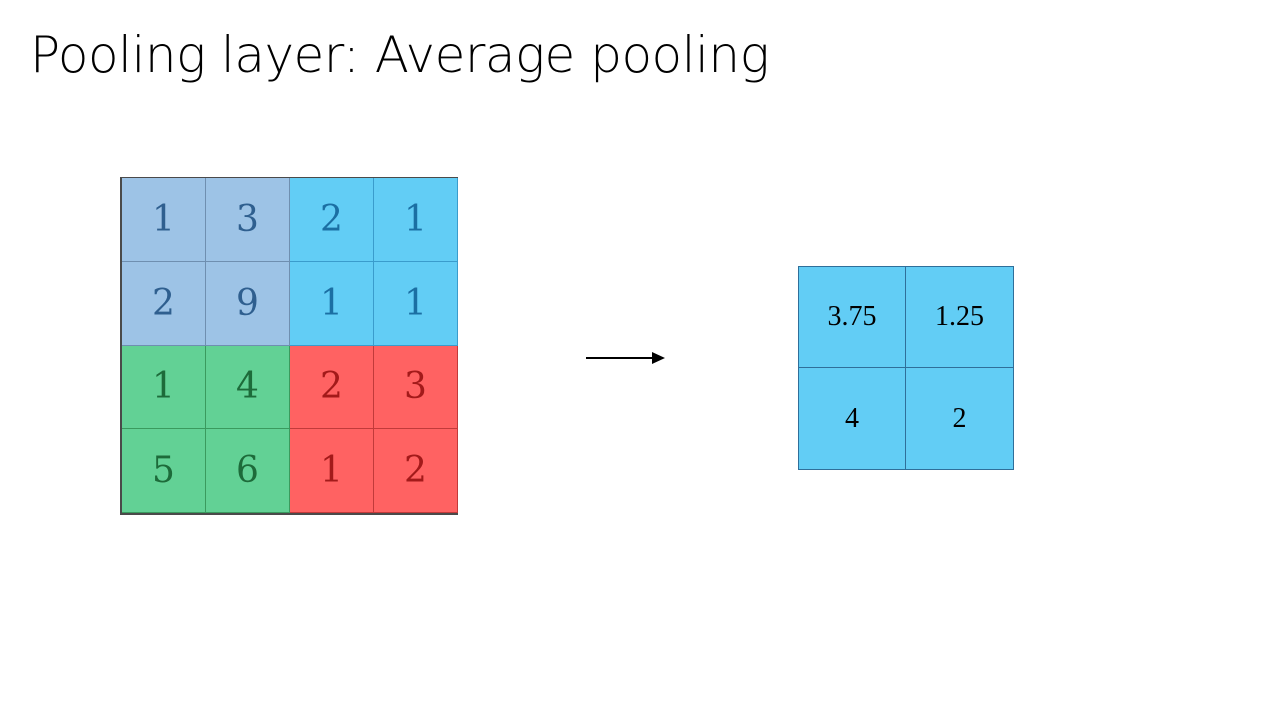 This screenshot has width=1280, height=720. Describe the element at coordinates (959, 418) in the screenshot. I see `output-cell: 2` at that location.